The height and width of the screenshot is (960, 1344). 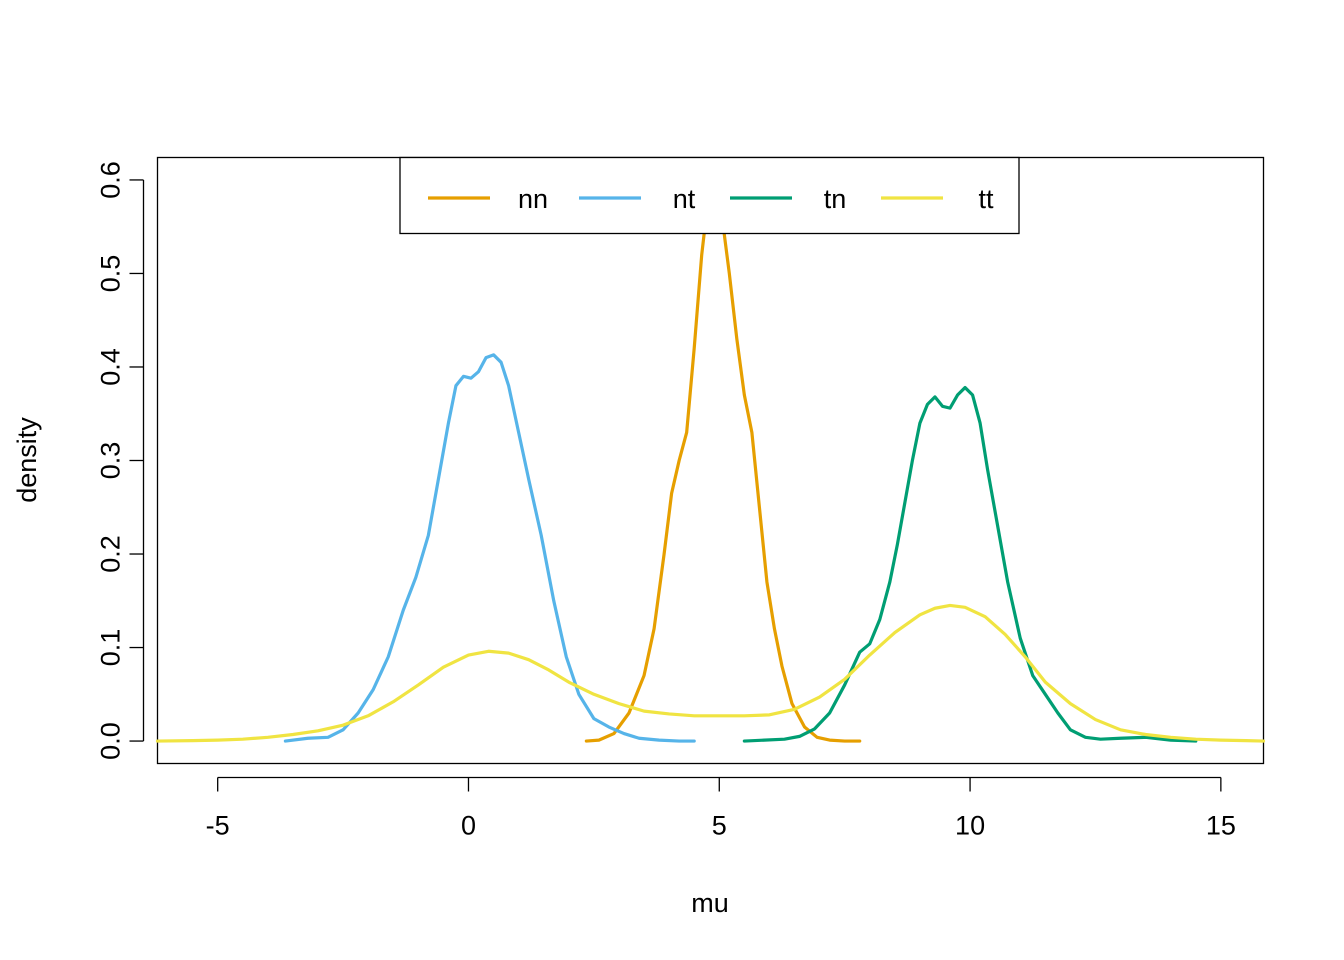 What do you see at coordinates (721, 808) in the screenshot?
I see `x-axis: -5 0 5 10 15` at bounding box center [721, 808].